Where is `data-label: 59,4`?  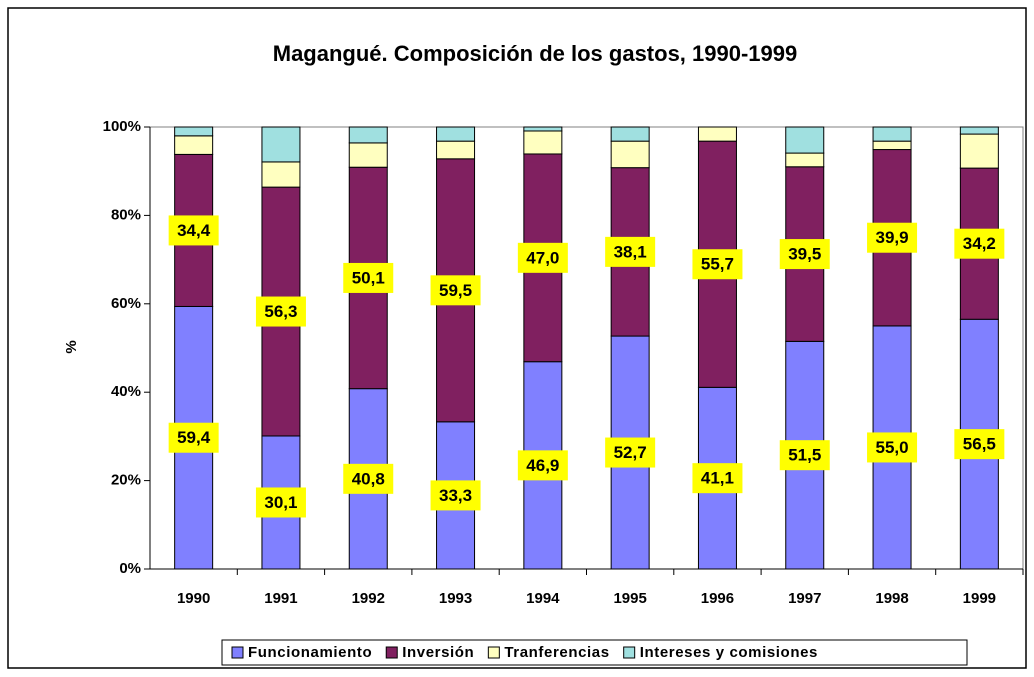 data-label: 59,4 is located at coordinates (194, 437).